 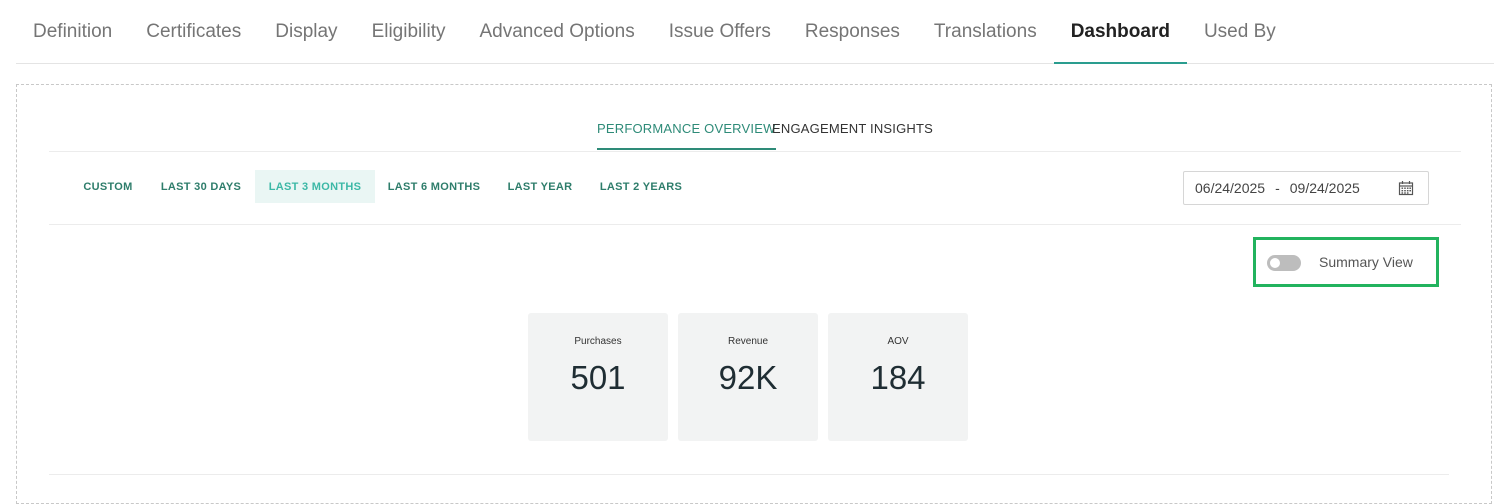 What do you see at coordinates (1239, 31) in the screenshot?
I see `tab-used-by: Used By` at bounding box center [1239, 31].